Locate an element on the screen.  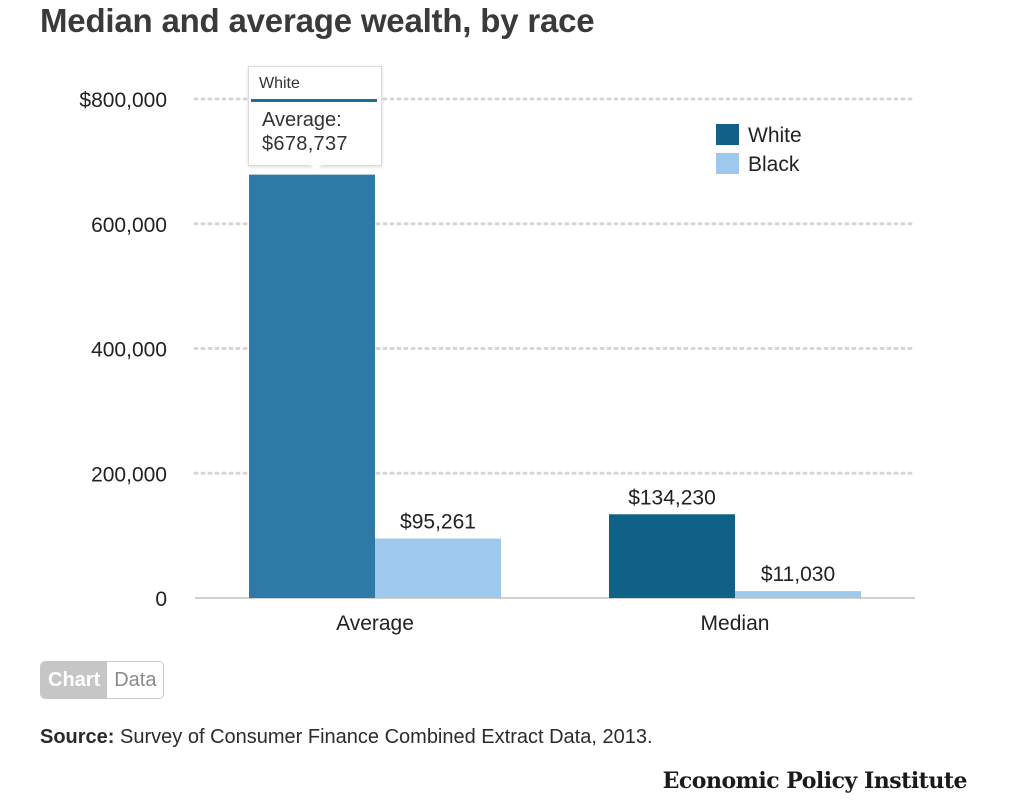
data-view-button: Data is located at coordinates (135, 680).